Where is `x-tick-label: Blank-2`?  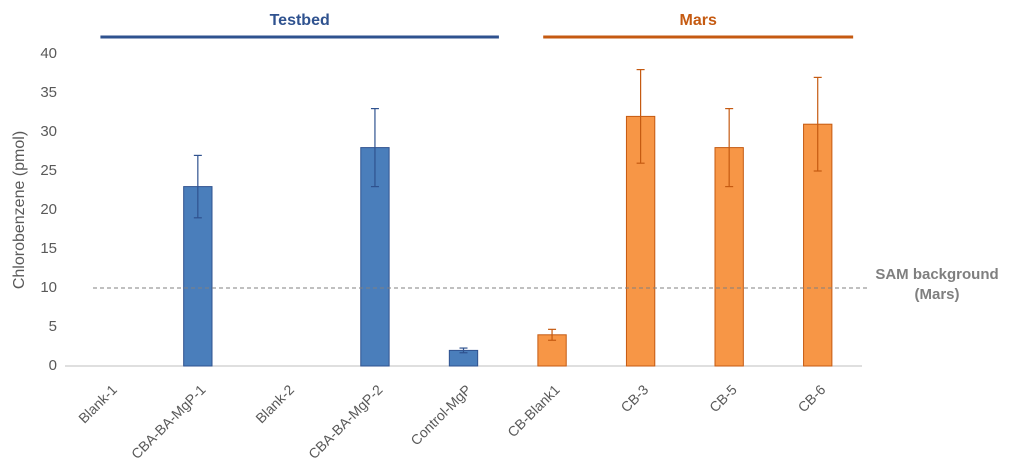 x-tick-label: Blank-2 is located at coordinates (274, 403).